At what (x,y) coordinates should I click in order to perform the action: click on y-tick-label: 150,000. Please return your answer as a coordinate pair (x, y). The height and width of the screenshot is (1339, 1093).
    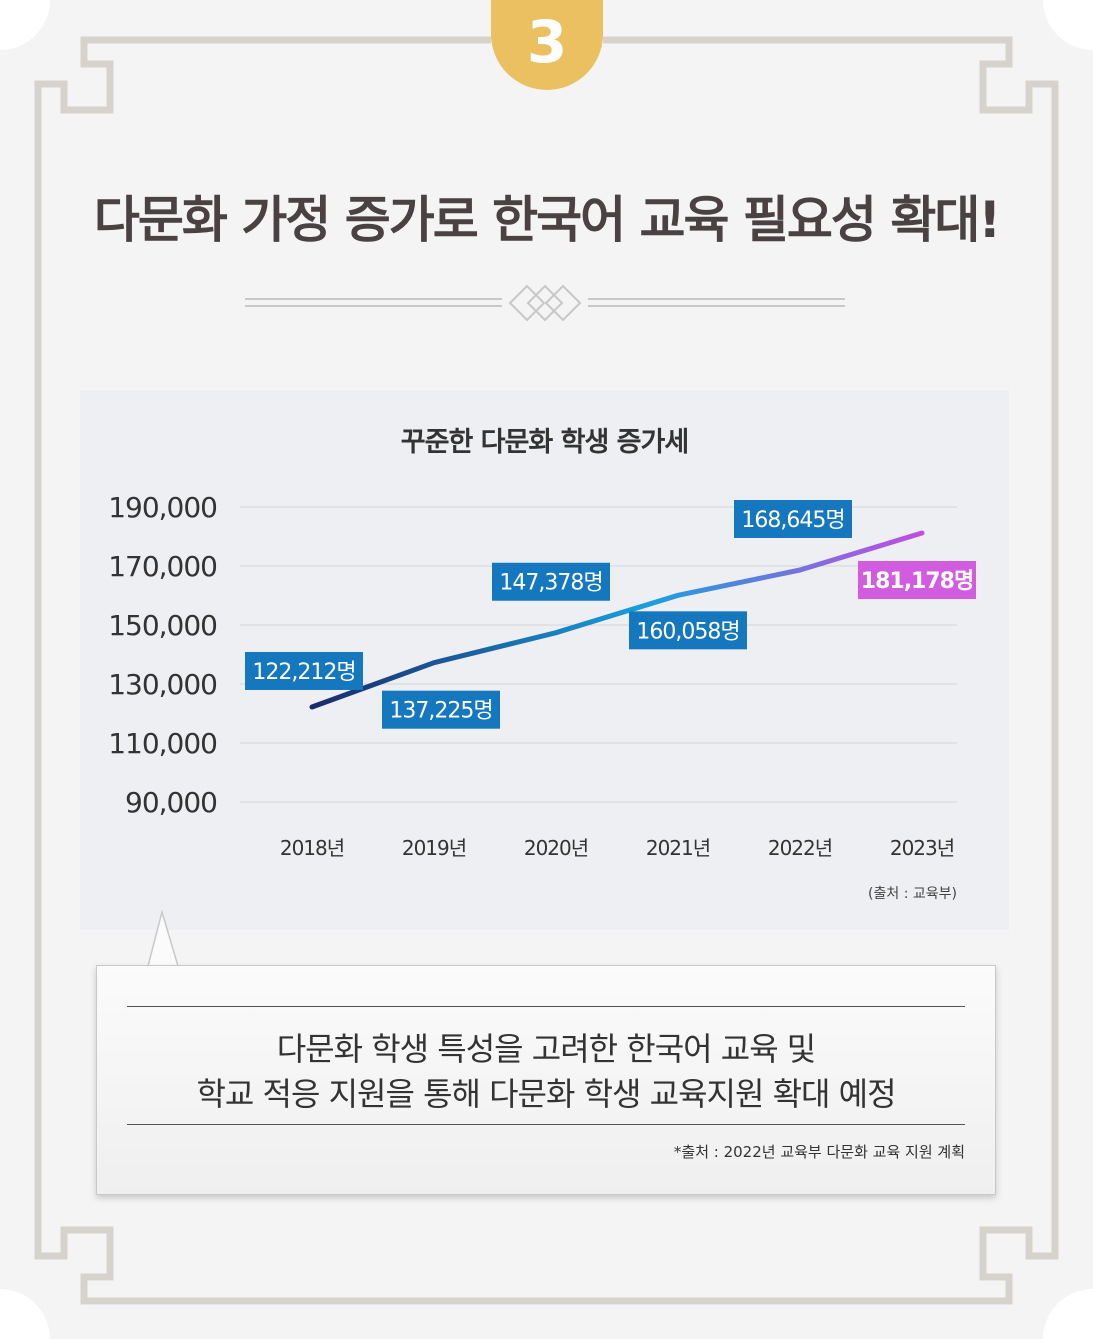
    Looking at the image, I should click on (162, 625).